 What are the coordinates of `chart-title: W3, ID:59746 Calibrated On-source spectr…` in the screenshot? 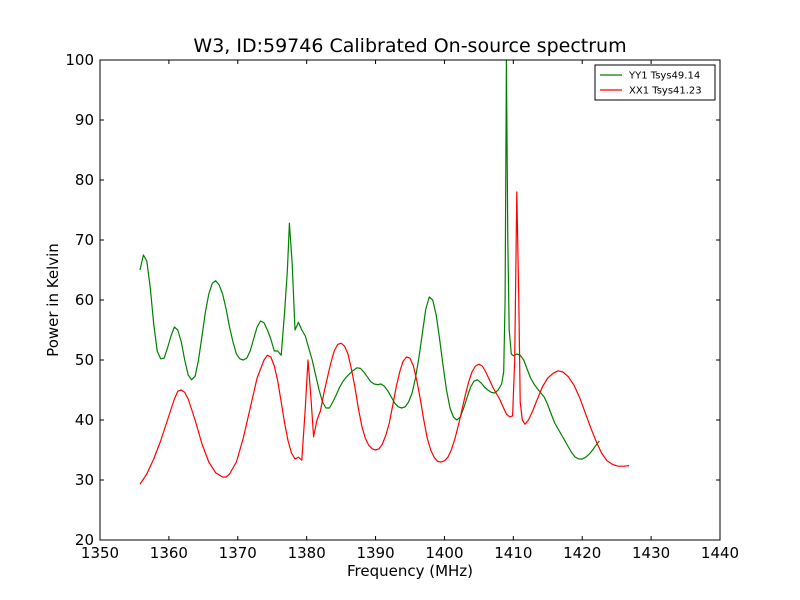 It's located at (409, 46).